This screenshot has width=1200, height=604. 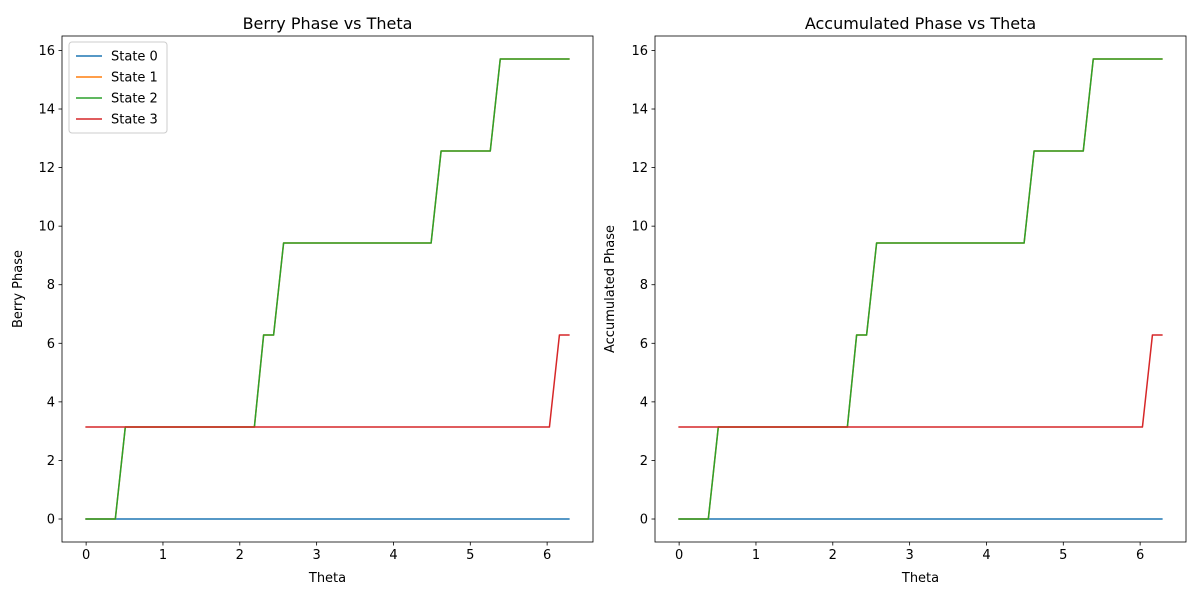 I want to click on chart-2-y-tick-label: 12, so click(x=639, y=168).